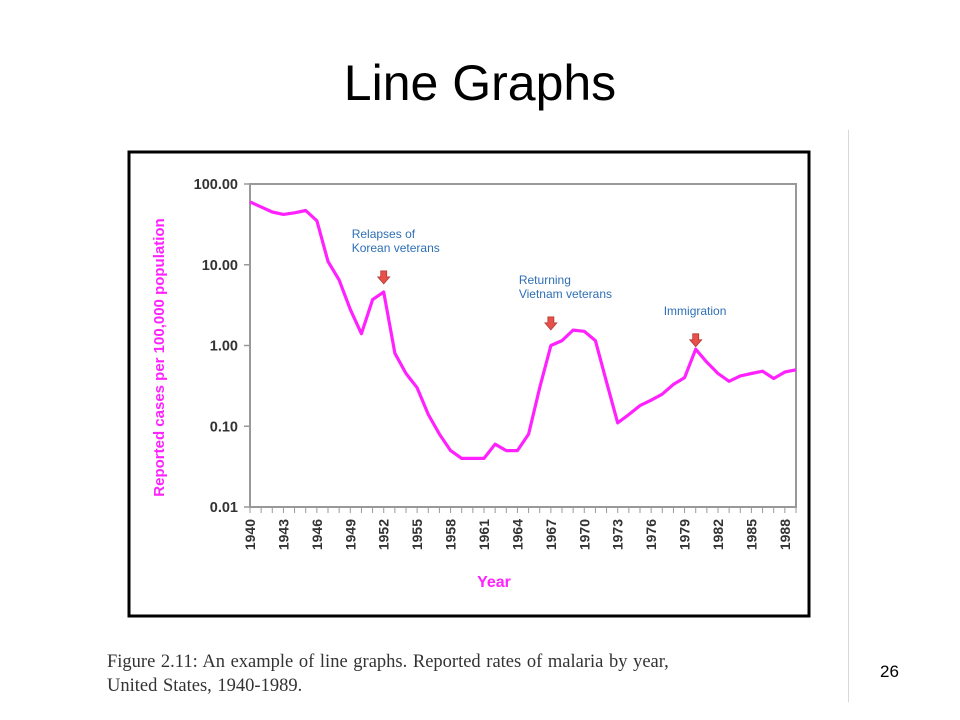 The height and width of the screenshot is (720, 960). Describe the element at coordinates (250, 534) in the screenshot. I see `x-tick-label: 1940` at that location.